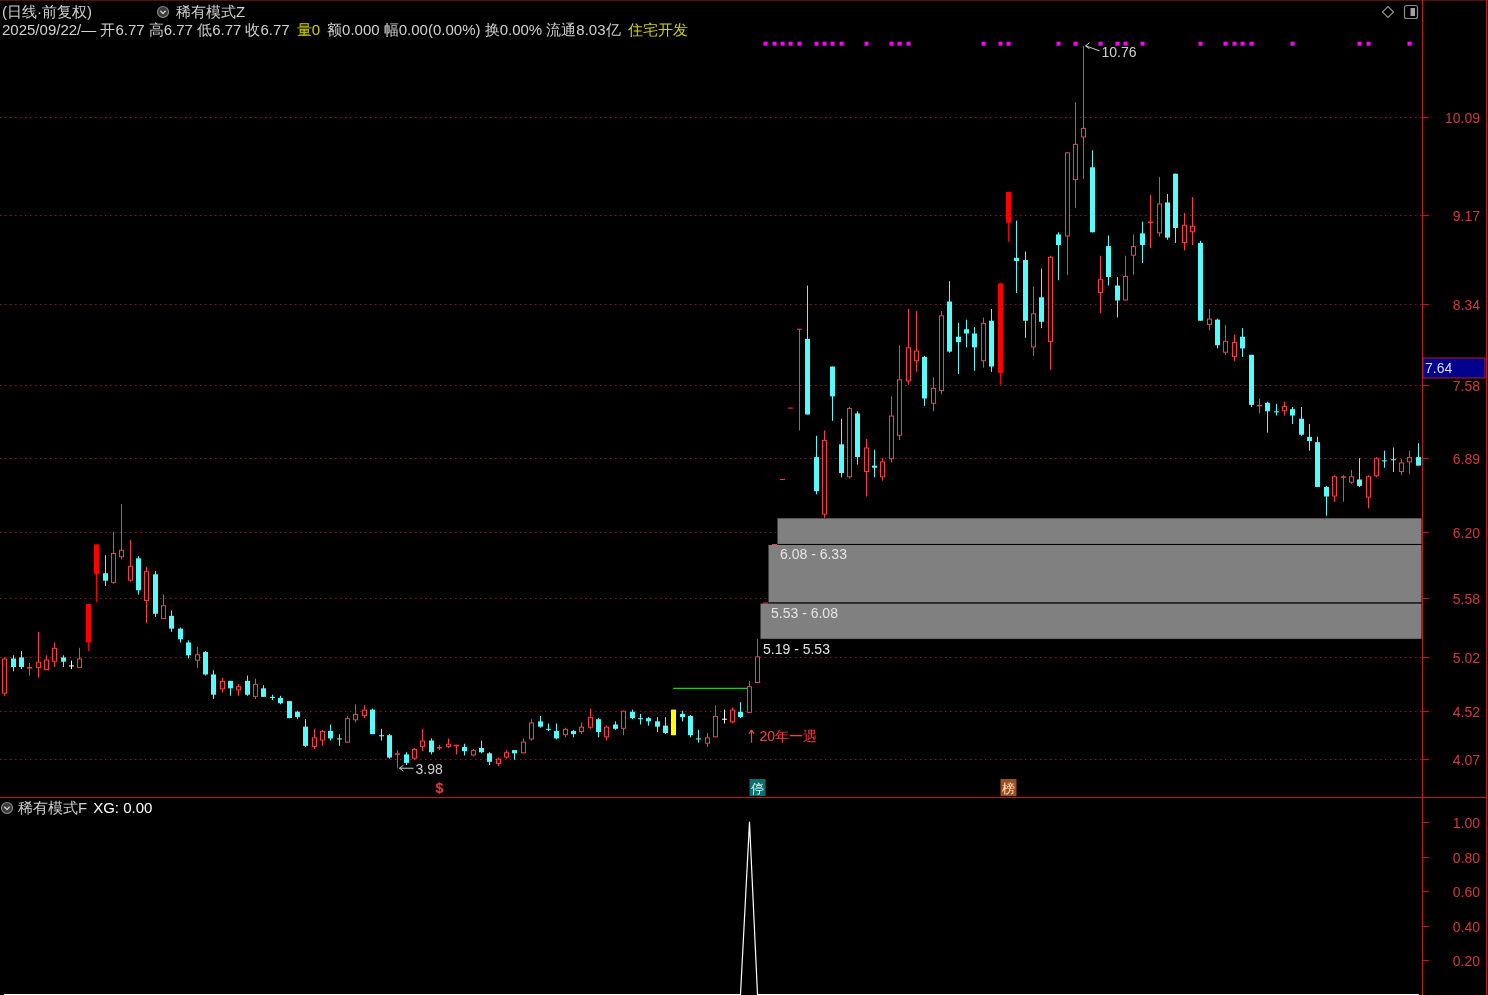 The height and width of the screenshot is (995, 1488). What do you see at coordinates (474, 29) in the screenshot?
I see `annotation: 额0.000 幅0.00(0.00%) 换0.00% 流通8.03亿` at bounding box center [474, 29].